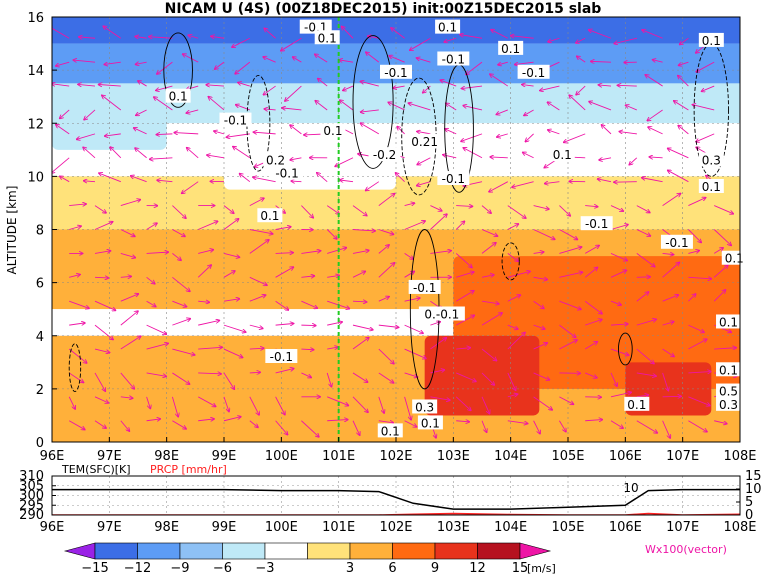 The width and height of the screenshot is (767, 575). What do you see at coordinates (35, 71) in the screenshot?
I see `y-tick-label-7: 14` at bounding box center [35, 71].